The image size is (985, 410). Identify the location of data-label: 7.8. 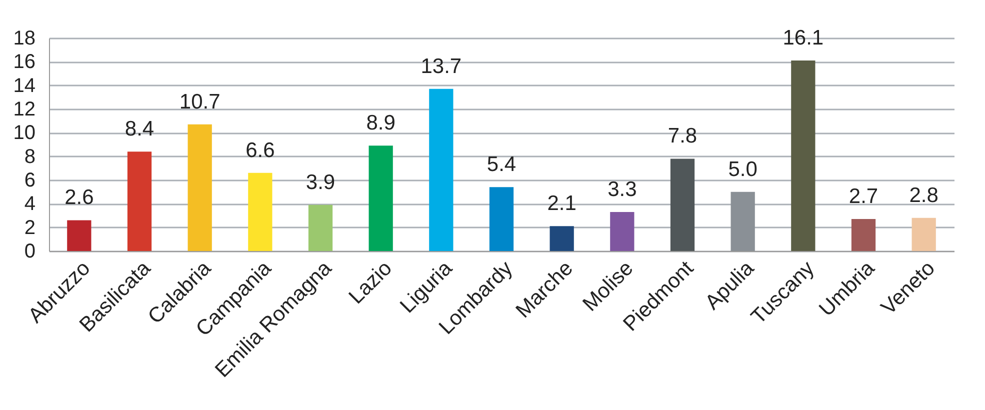
(683, 136).